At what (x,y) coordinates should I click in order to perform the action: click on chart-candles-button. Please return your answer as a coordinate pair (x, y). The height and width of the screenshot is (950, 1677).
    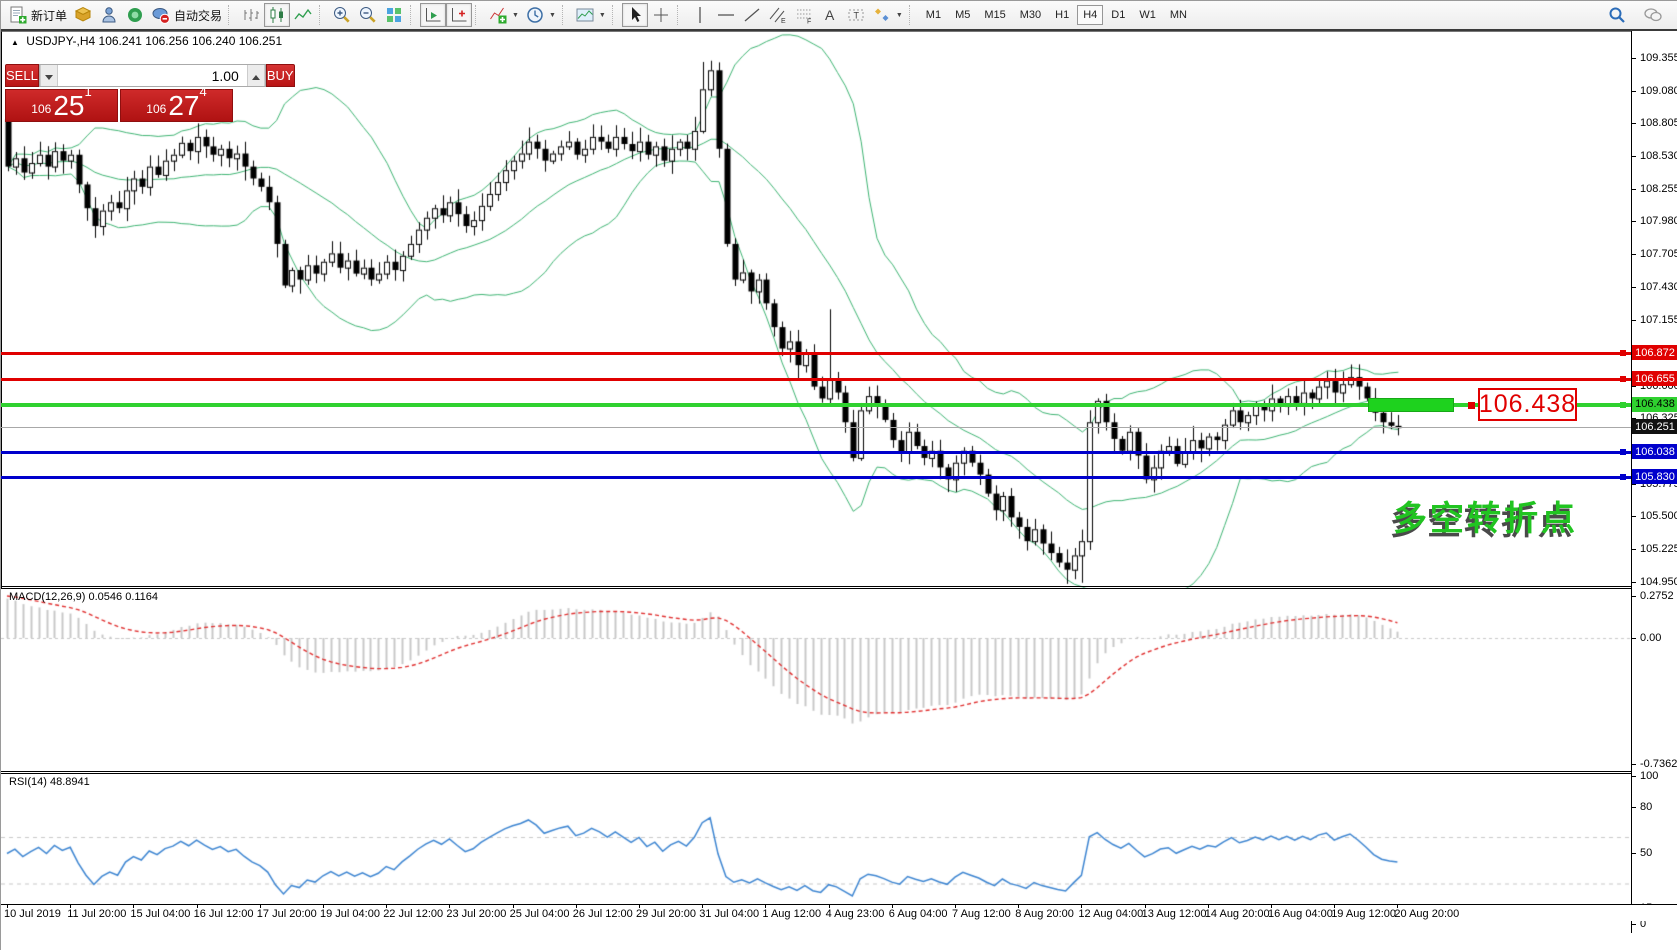
    Looking at the image, I should click on (277, 15).